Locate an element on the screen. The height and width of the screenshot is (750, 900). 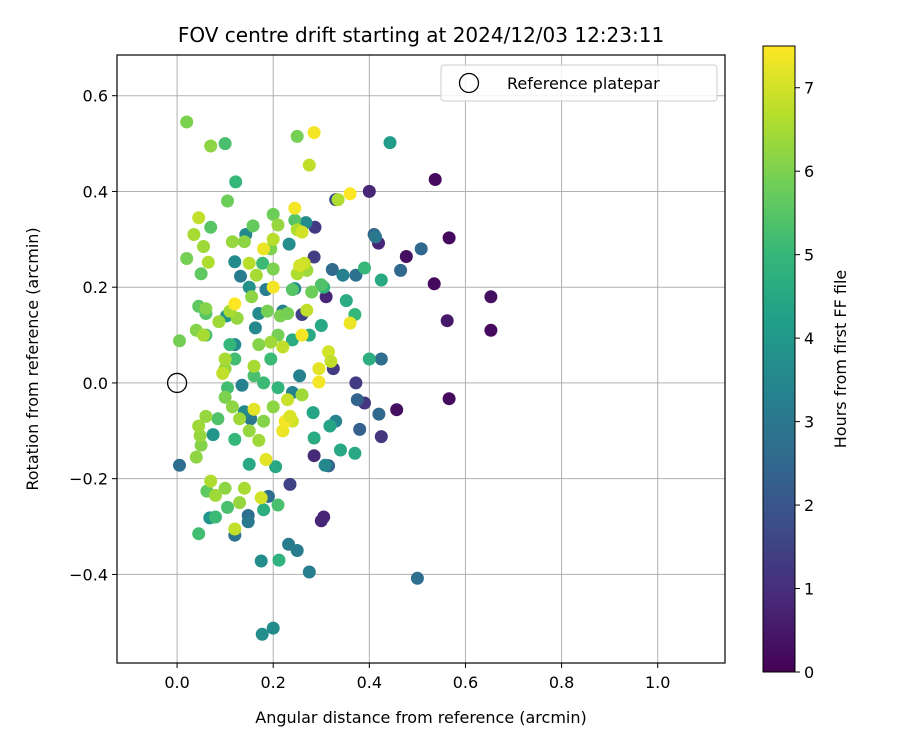
colorbar-ticks: 0 1 2 3 4 5 6 7 is located at coordinates (804, 380).